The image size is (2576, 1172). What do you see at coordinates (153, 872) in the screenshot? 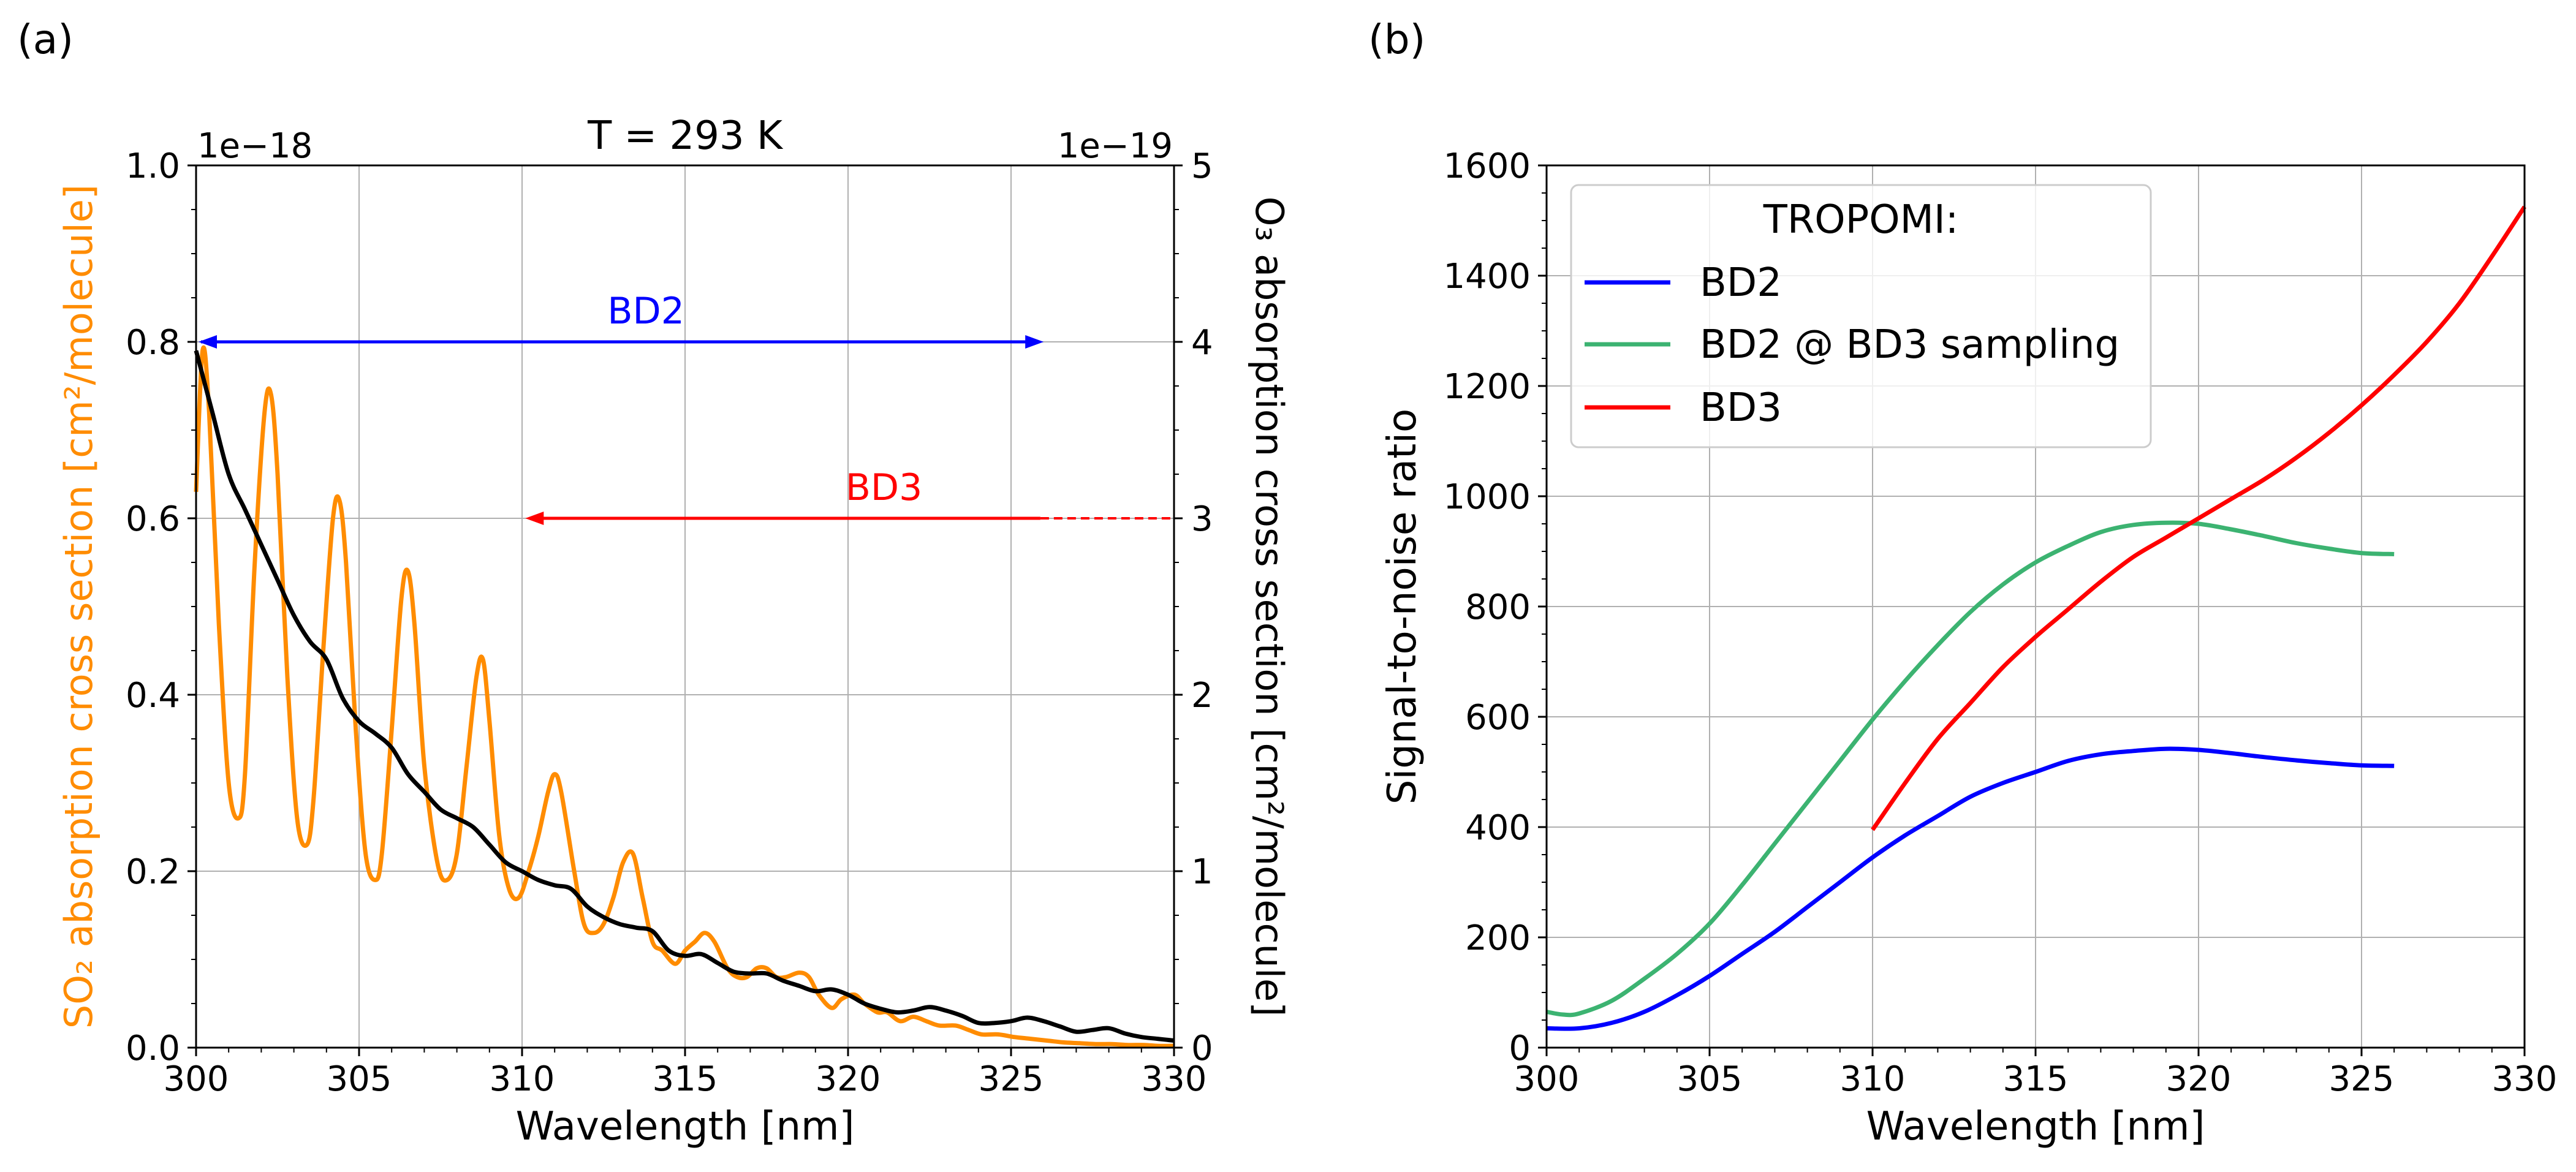
I see `y-left-tick-label: 0.2` at bounding box center [153, 872].